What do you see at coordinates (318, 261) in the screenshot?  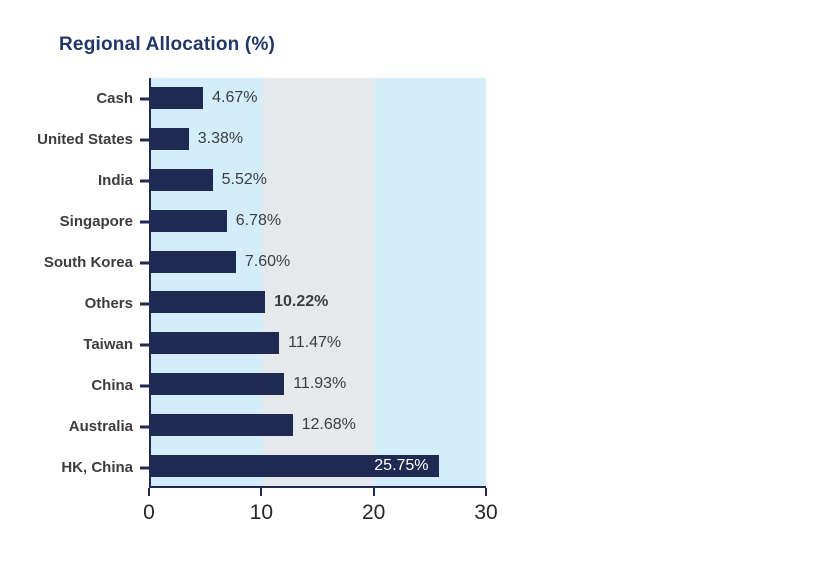 I see `bar-row: 7.60%` at bounding box center [318, 261].